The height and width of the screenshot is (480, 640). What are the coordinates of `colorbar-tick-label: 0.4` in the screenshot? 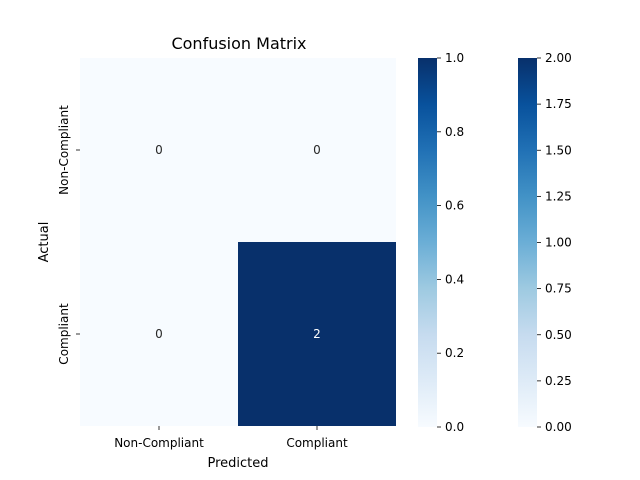 It's located at (454, 279).